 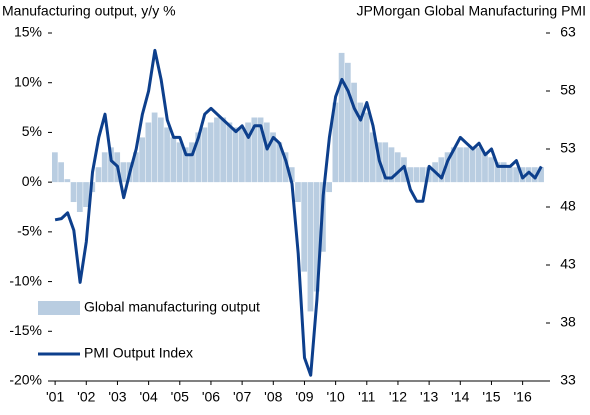 What do you see at coordinates (59, 308) in the screenshot?
I see `legend-swatch` at bounding box center [59, 308].